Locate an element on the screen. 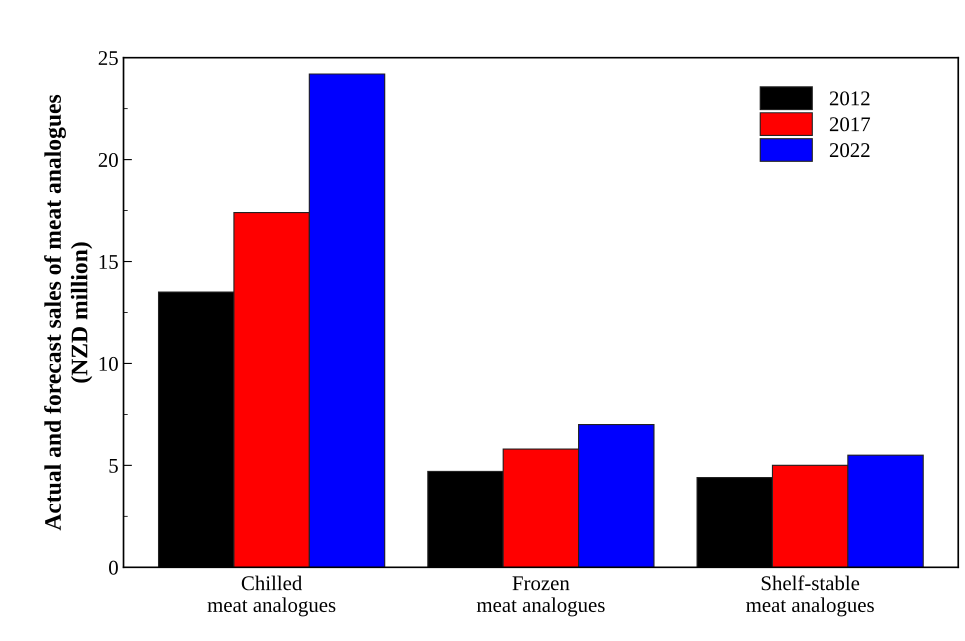 The height and width of the screenshot is (641, 965). y-tick-label: 5 is located at coordinates (113, 465).